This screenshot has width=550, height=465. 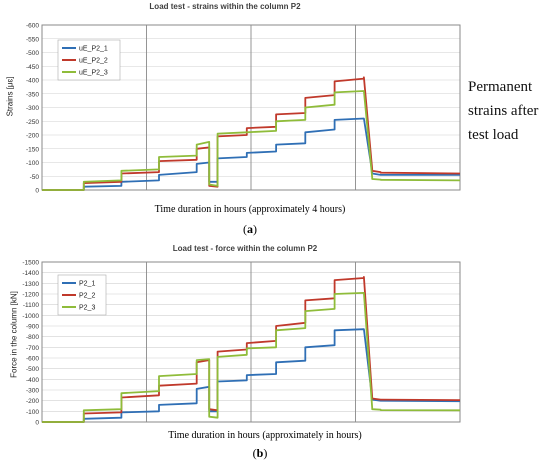 What do you see at coordinates (30, 284) in the screenshot?
I see `y-tick-label: -1300` at bounding box center [30, 284].